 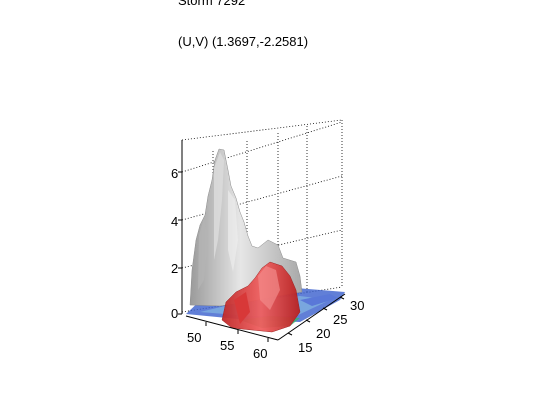 I want to click on z-tick-label: 6, so click(x=174, y=173).